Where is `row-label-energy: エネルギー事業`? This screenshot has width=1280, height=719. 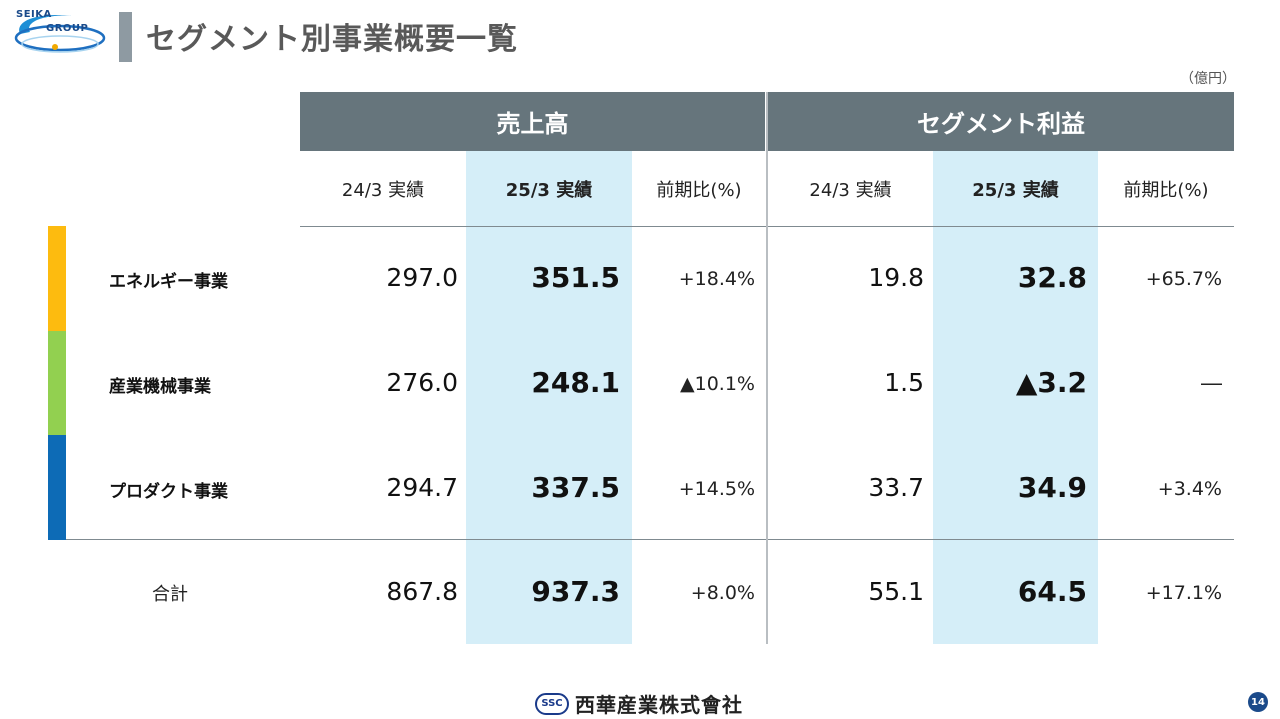 row-label-energy: エネルギー事業 is located at coordinates (168, 282).